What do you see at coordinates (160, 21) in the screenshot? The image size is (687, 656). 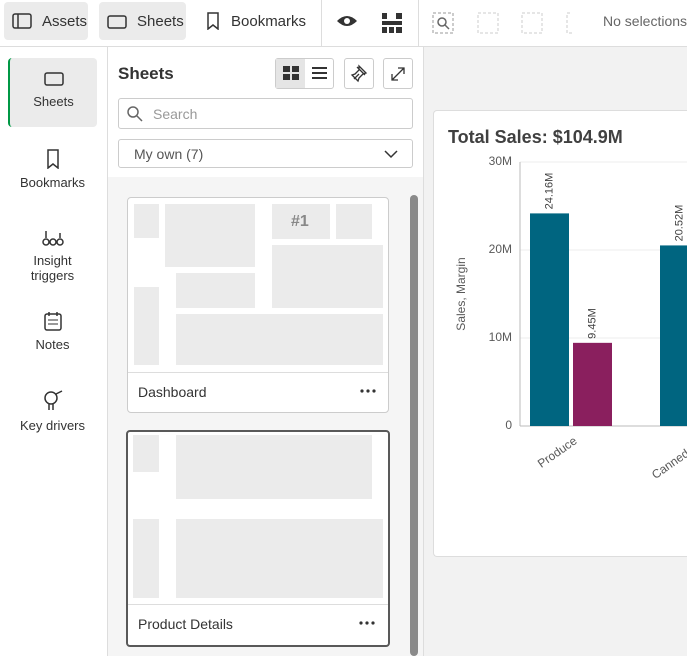 I see `sheets-label: Sheets` at bounding box center [160, 21].